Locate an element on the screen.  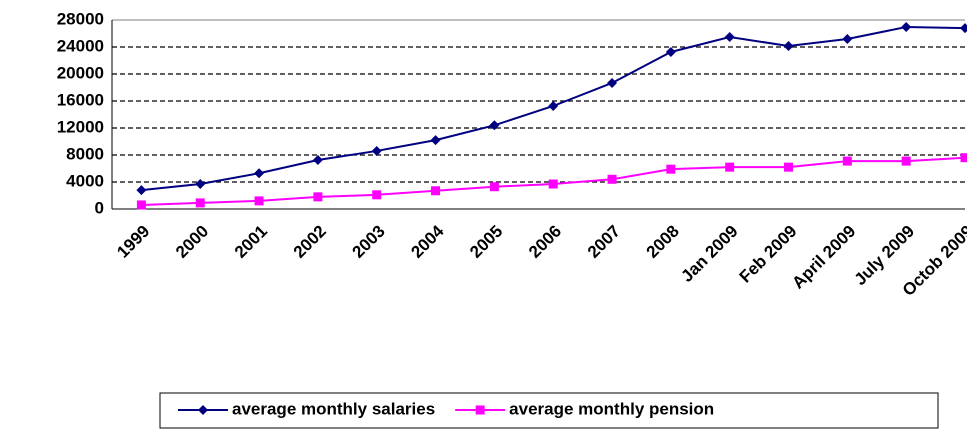
y-tick-label: 0 is located at coordinates (99, 207).